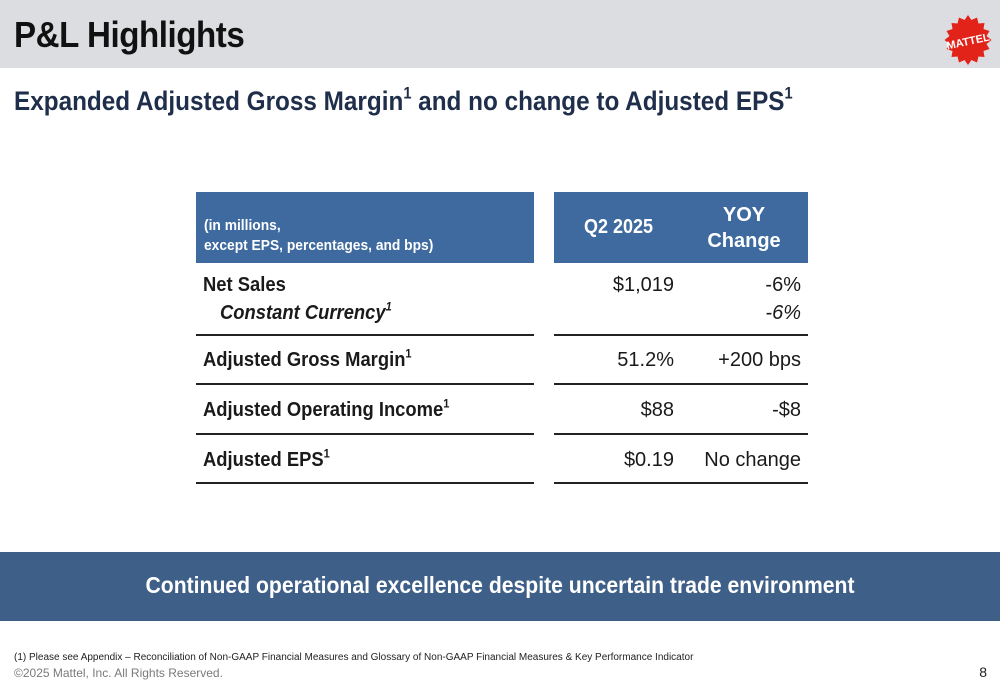  I want to click on row-label-constant-currency: Constant Currency1, so click(306, 312).